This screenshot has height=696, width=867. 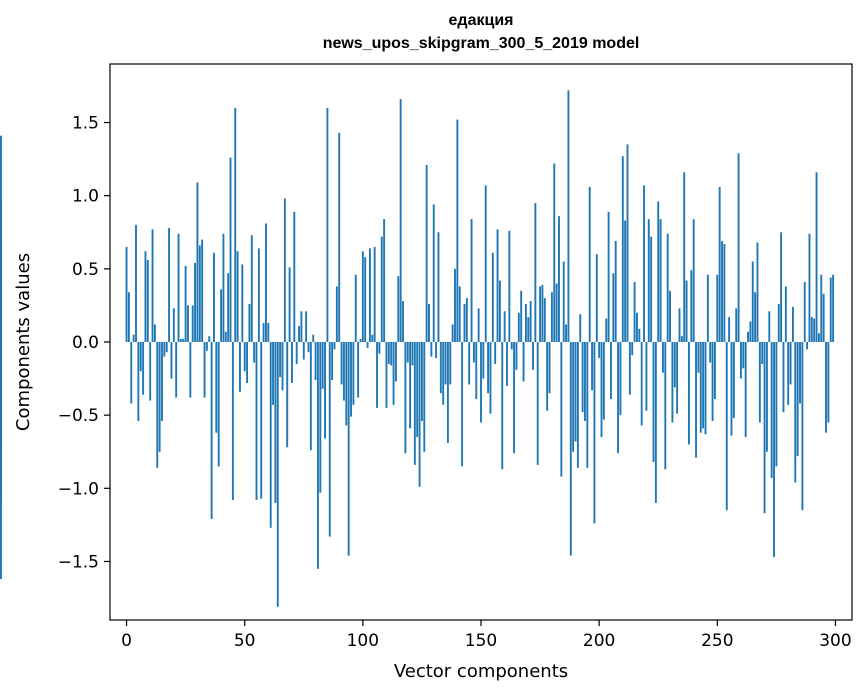 I want to click on x-tick-label-4: 200, so click(x=599, y=641).